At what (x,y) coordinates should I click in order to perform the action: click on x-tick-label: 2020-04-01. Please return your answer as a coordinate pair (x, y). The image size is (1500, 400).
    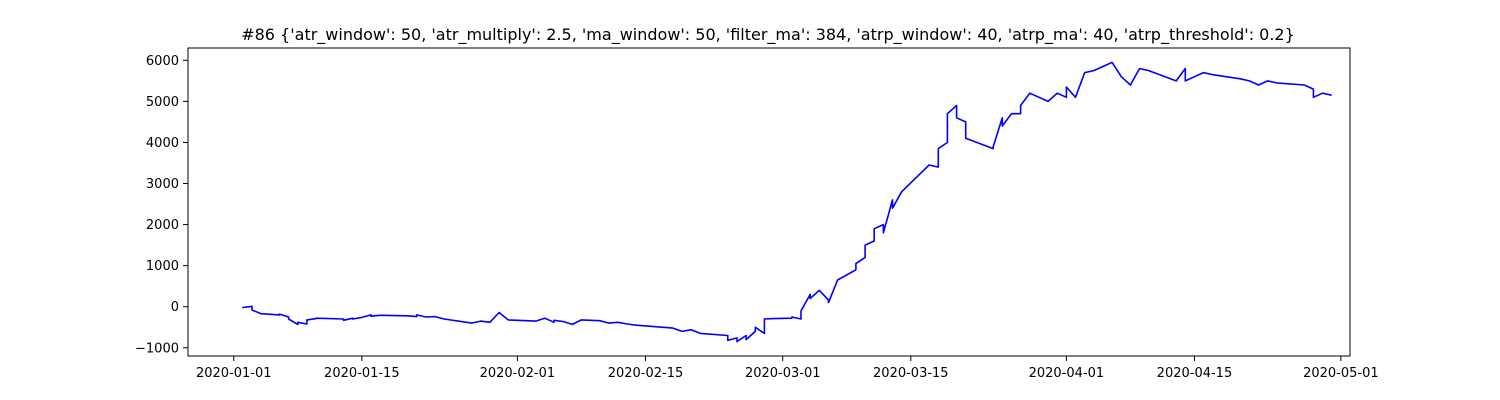
    Looking at the image, I should click on (1067, 373).